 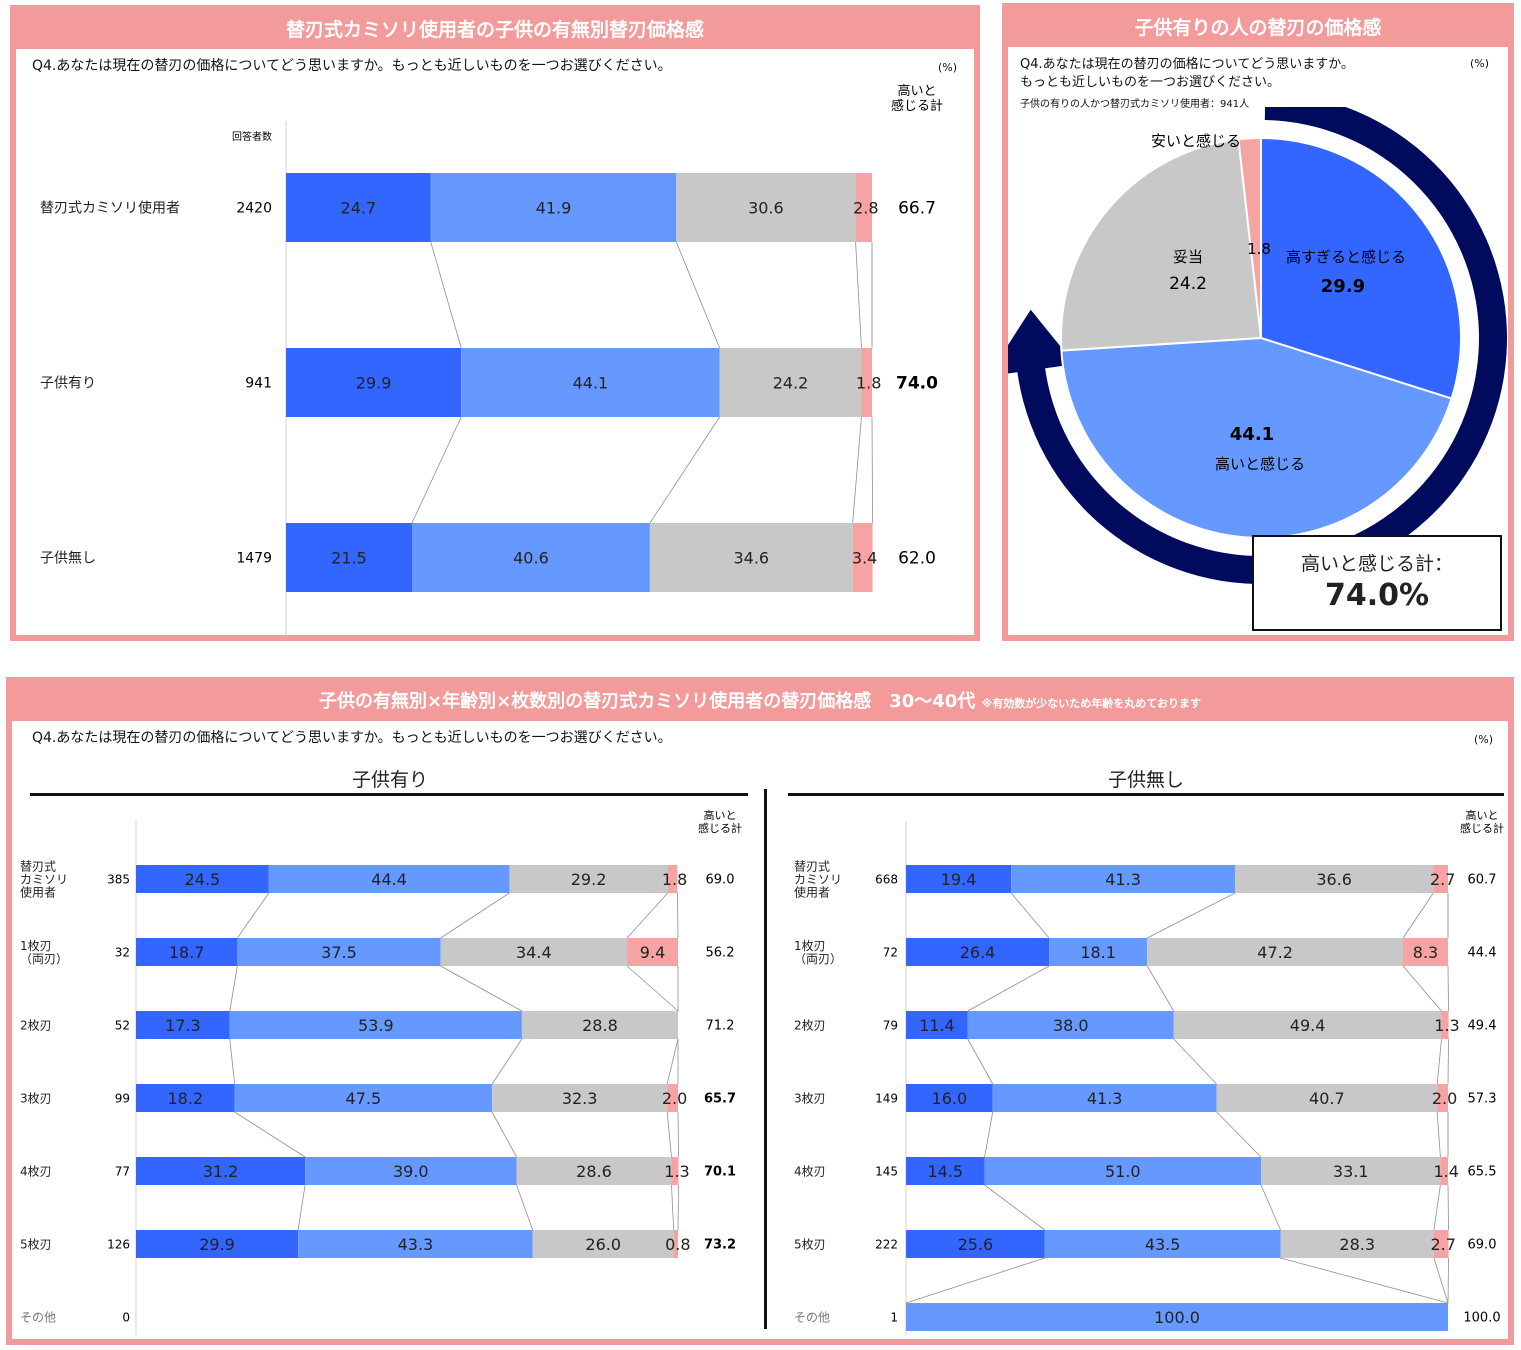 What do you see at coordinates (1480, 63) in the screenshot?
I see `panel2-unit: (%)` at bounding box center [1480, 63].